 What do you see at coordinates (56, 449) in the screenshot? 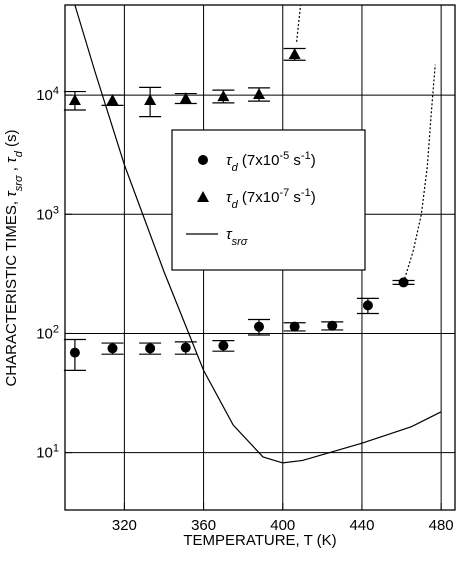
I see `tick-exponent: 1` at bounding box center [56, 449].